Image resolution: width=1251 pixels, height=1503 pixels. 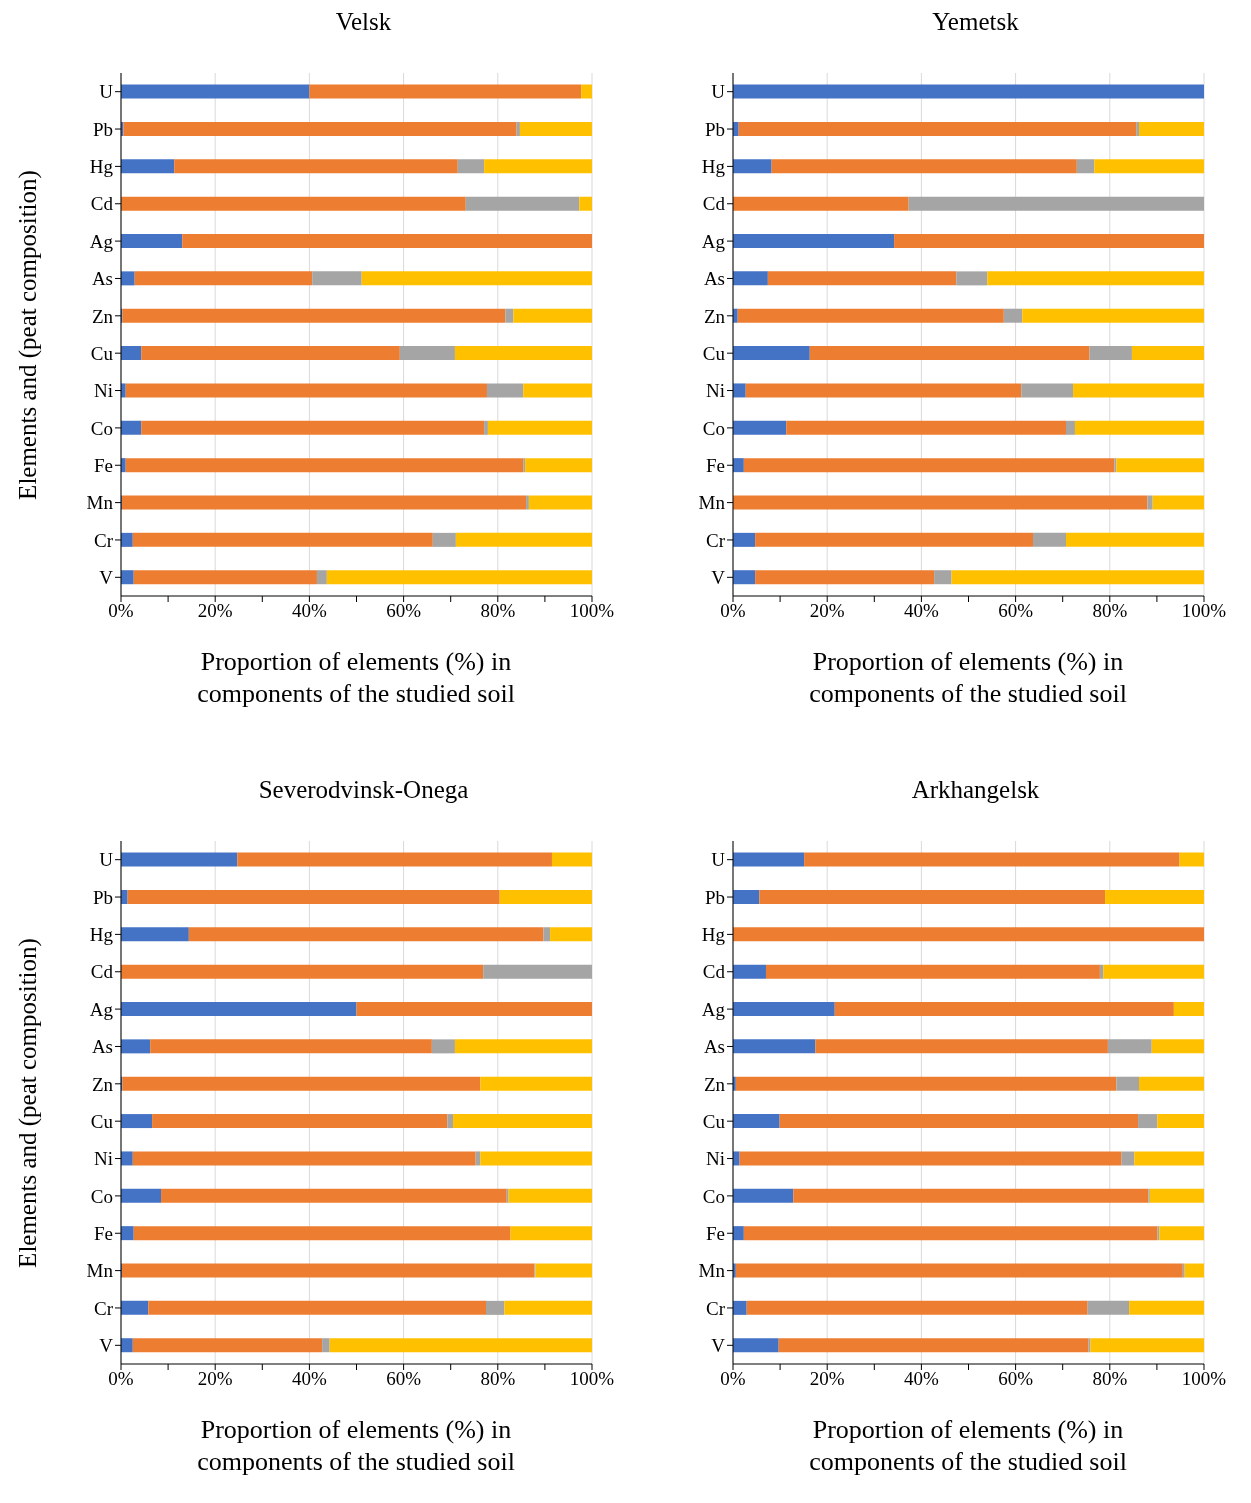 I want to click on chart-title: Yemetsk, so click(x=975, y=22).